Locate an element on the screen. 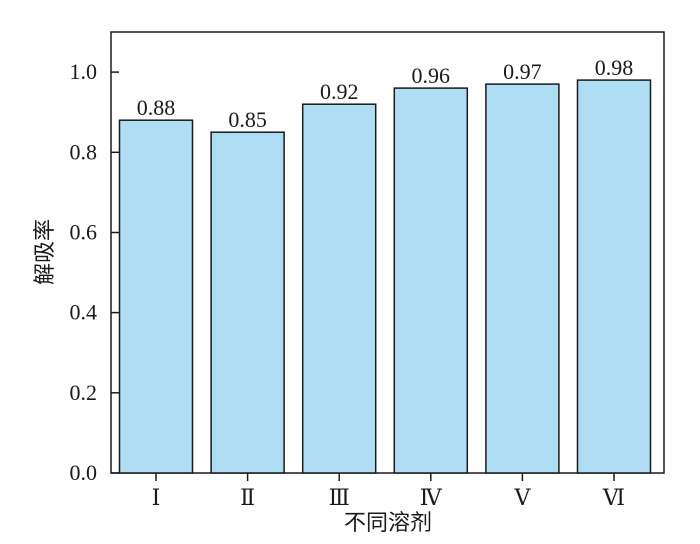 This screenshot has width=700, height=544. y-axis-label: 解吸率 is located at coordinates (44, 252).